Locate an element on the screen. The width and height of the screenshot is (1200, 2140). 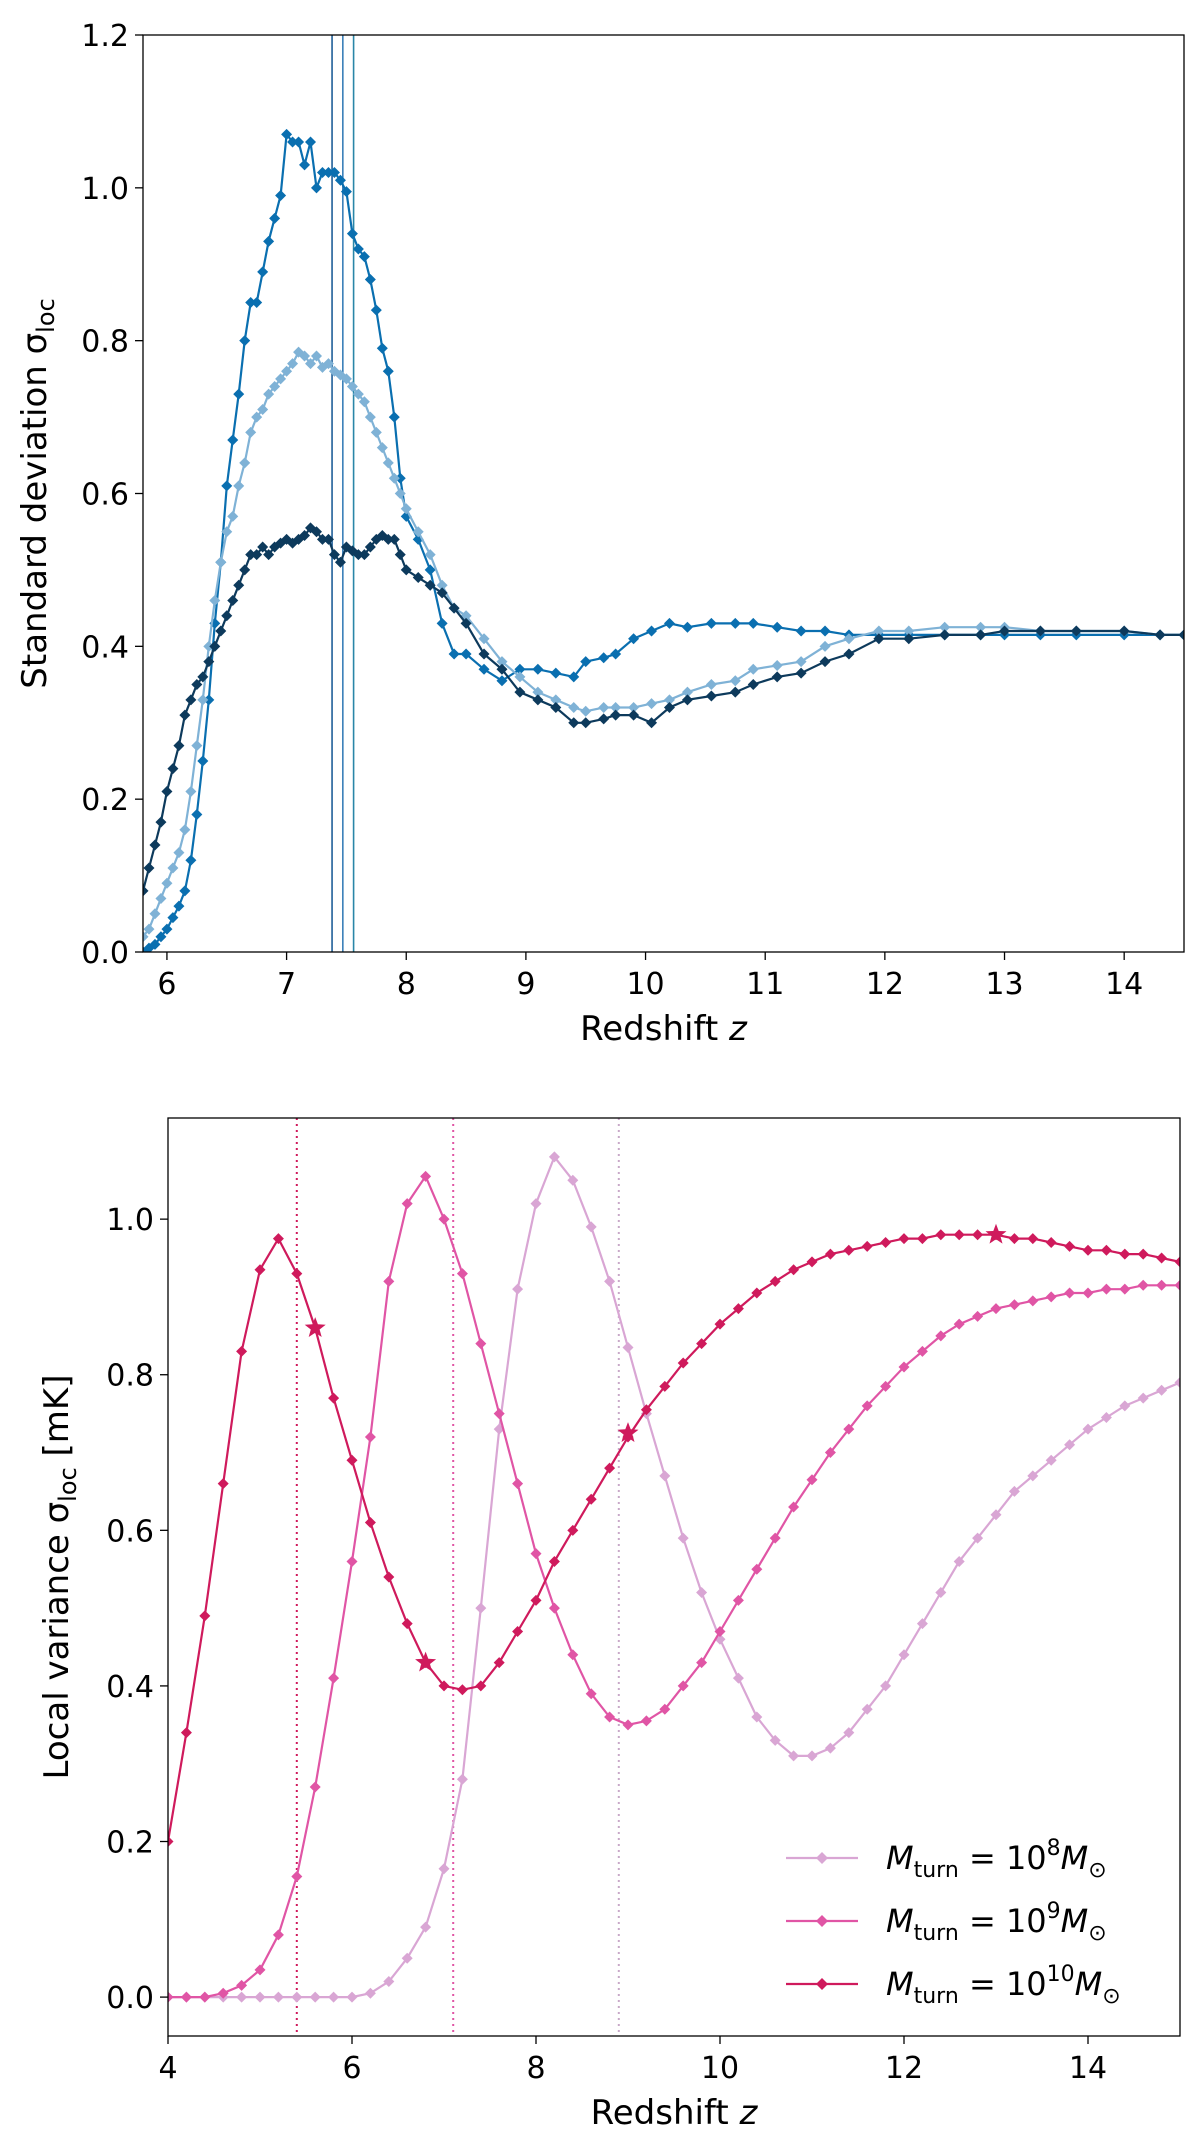
star-marker is located at coordinates (996, 1233).